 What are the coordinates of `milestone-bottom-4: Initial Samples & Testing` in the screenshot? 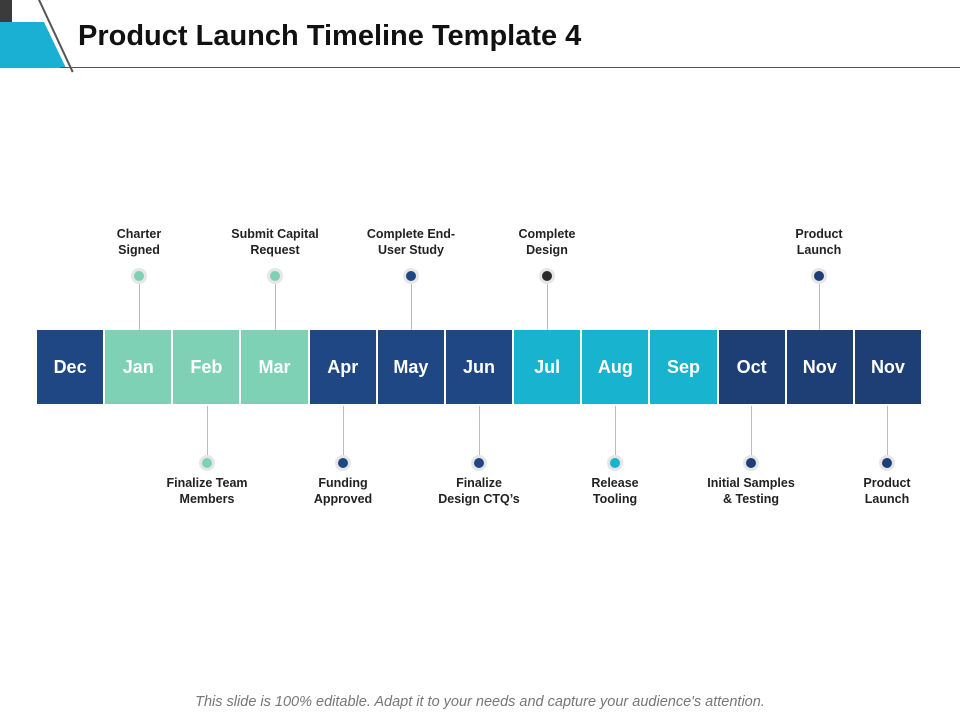 It's located at (751, 457).